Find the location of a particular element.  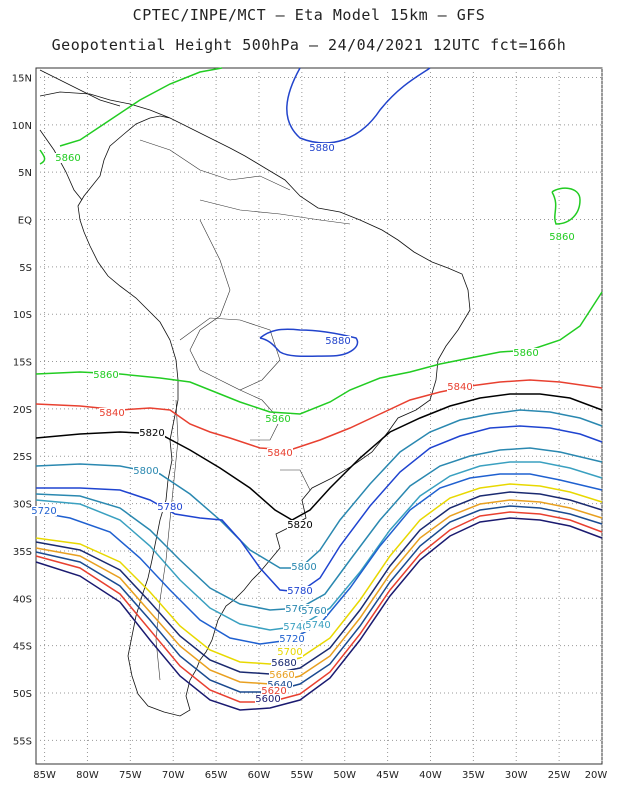

lon-tick-label: 60W is located at coordinates (259, 775).